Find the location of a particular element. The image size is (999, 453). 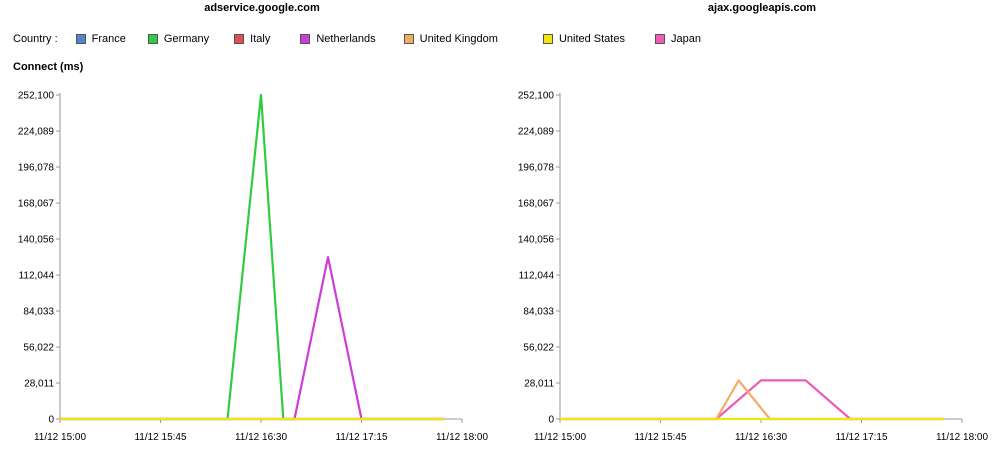

series-line-japan is located at coordinates (752, 400).